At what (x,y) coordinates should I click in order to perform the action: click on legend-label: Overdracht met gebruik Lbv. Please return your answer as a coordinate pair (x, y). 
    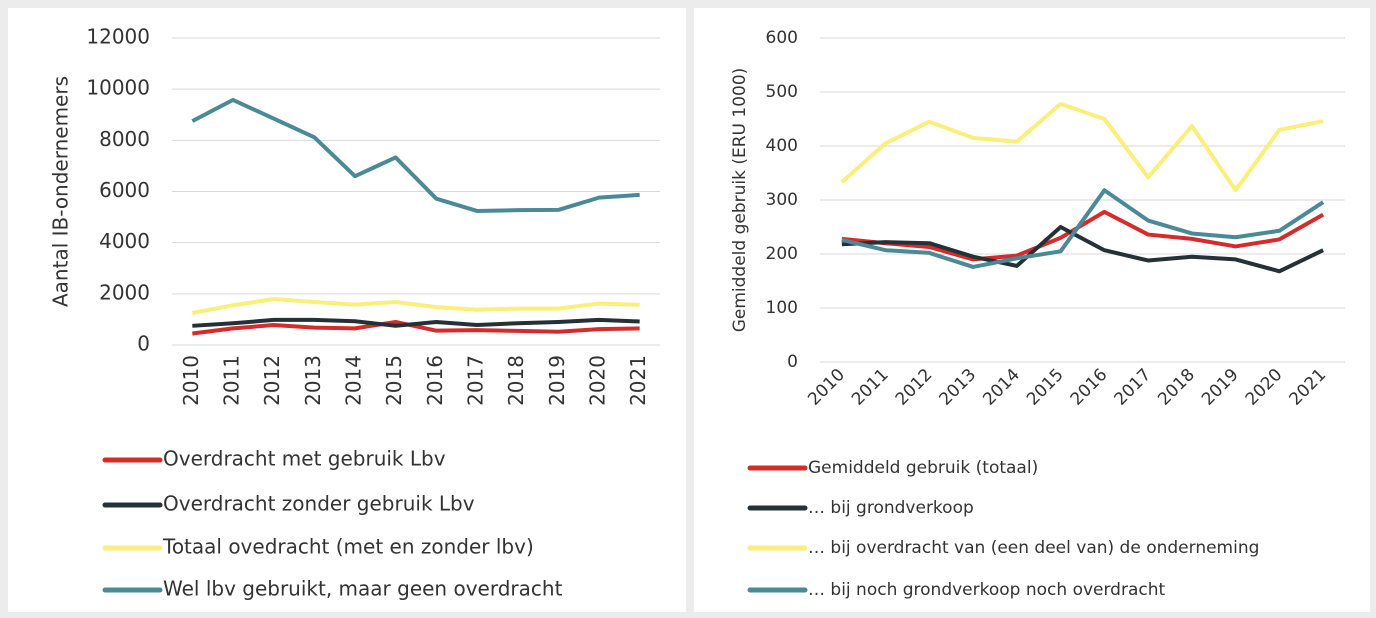
    Looking at the image, I should click on (304, 459).